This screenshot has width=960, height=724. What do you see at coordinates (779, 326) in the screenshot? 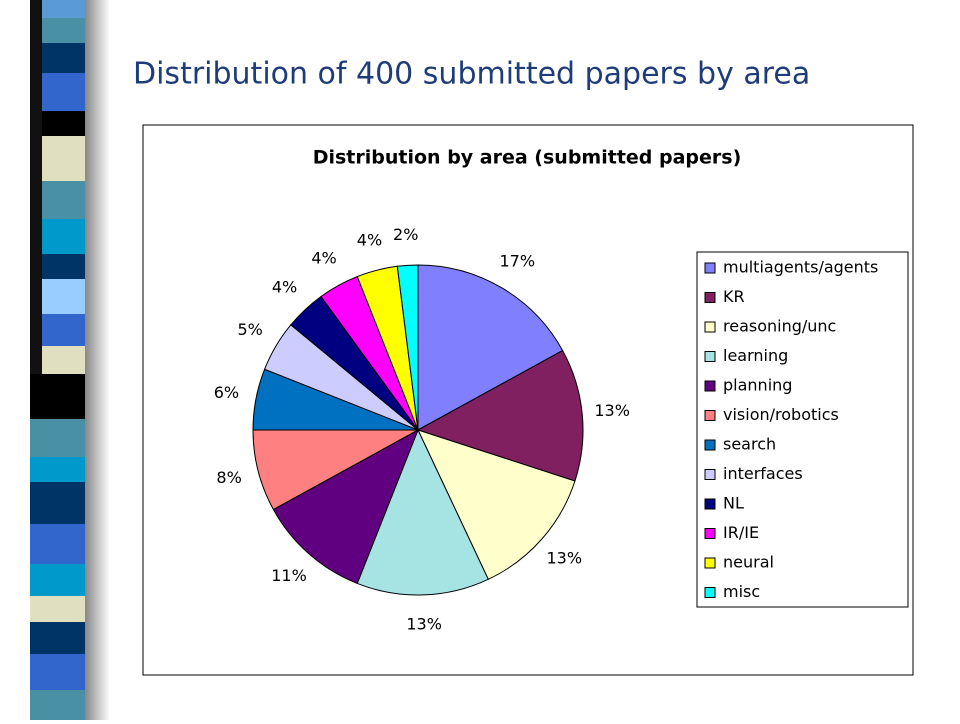
I see `legend-label: reasoning/unc` at bounding box center [779, 326].